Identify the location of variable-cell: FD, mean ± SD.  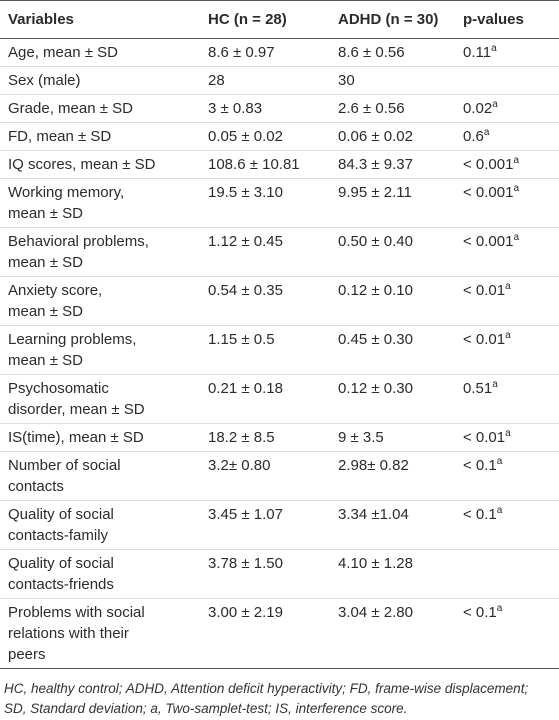
(100, 136).